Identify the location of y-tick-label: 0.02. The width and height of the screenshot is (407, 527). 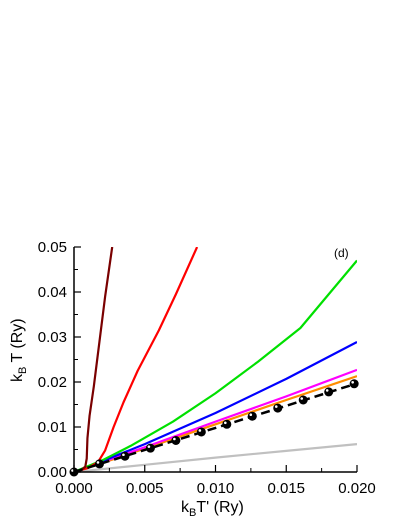
(52, 382).